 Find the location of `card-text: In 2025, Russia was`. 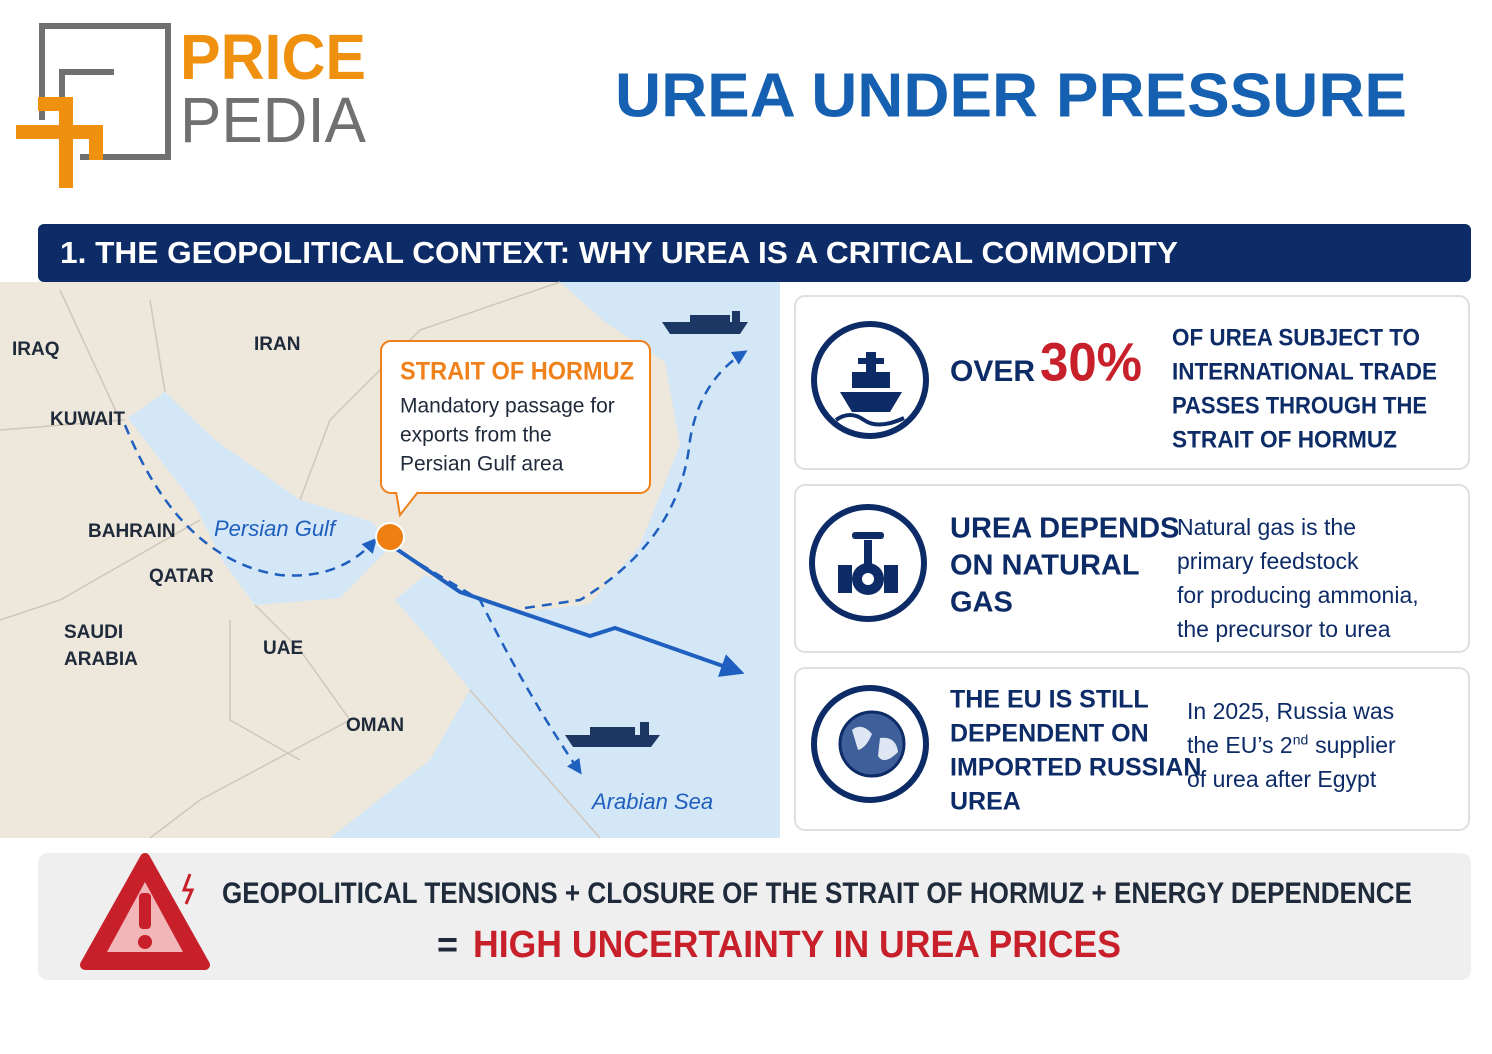

card-text: In 2025, Russia was is located at coordinates (1290, 711).